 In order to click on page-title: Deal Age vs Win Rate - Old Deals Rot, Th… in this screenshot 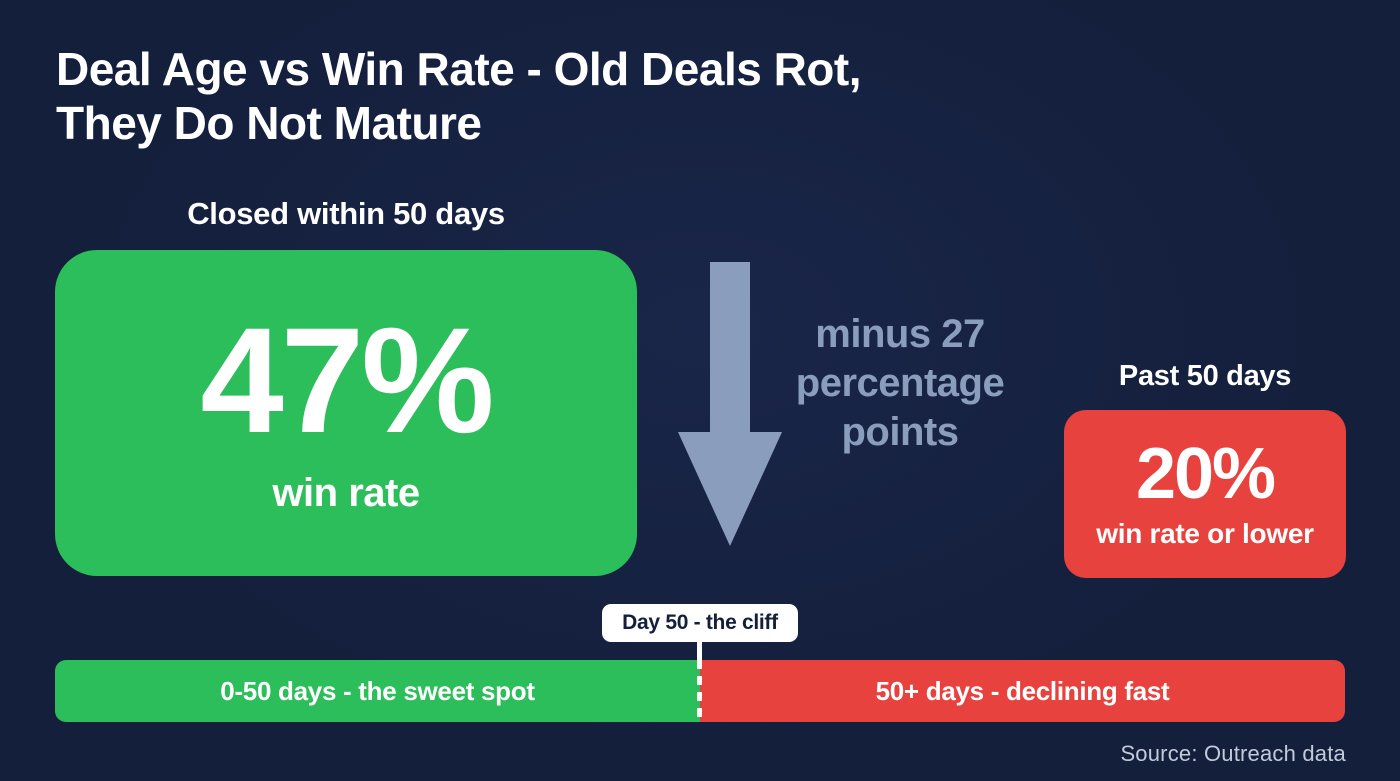, I will do `click(459, 96)`.